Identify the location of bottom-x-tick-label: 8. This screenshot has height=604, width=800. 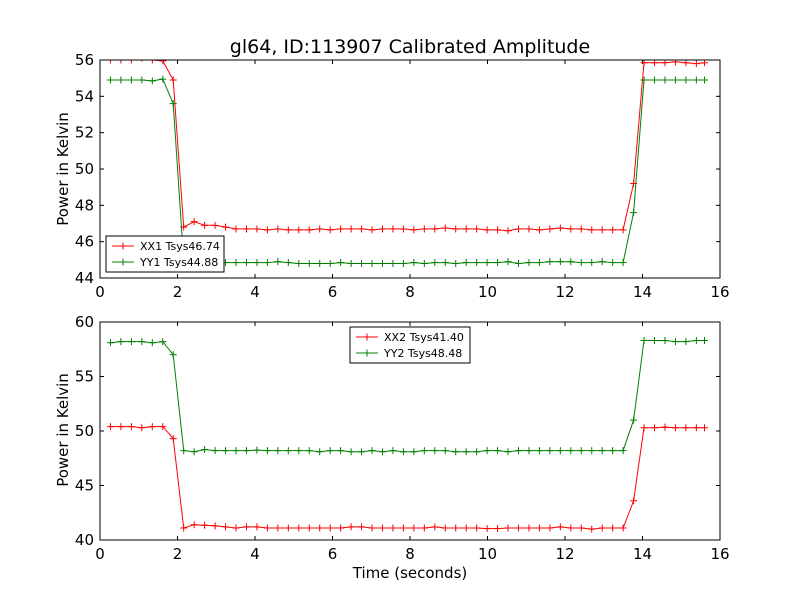
(410, 554).